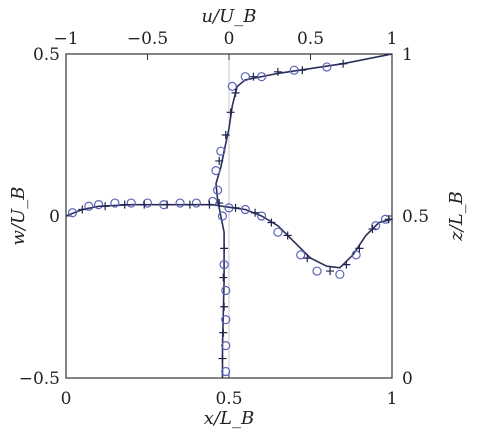 Image resolution: width=490 pixels, height=434 pixels. I want to click on right-axis-title: z/L_B, so click(456, 216).